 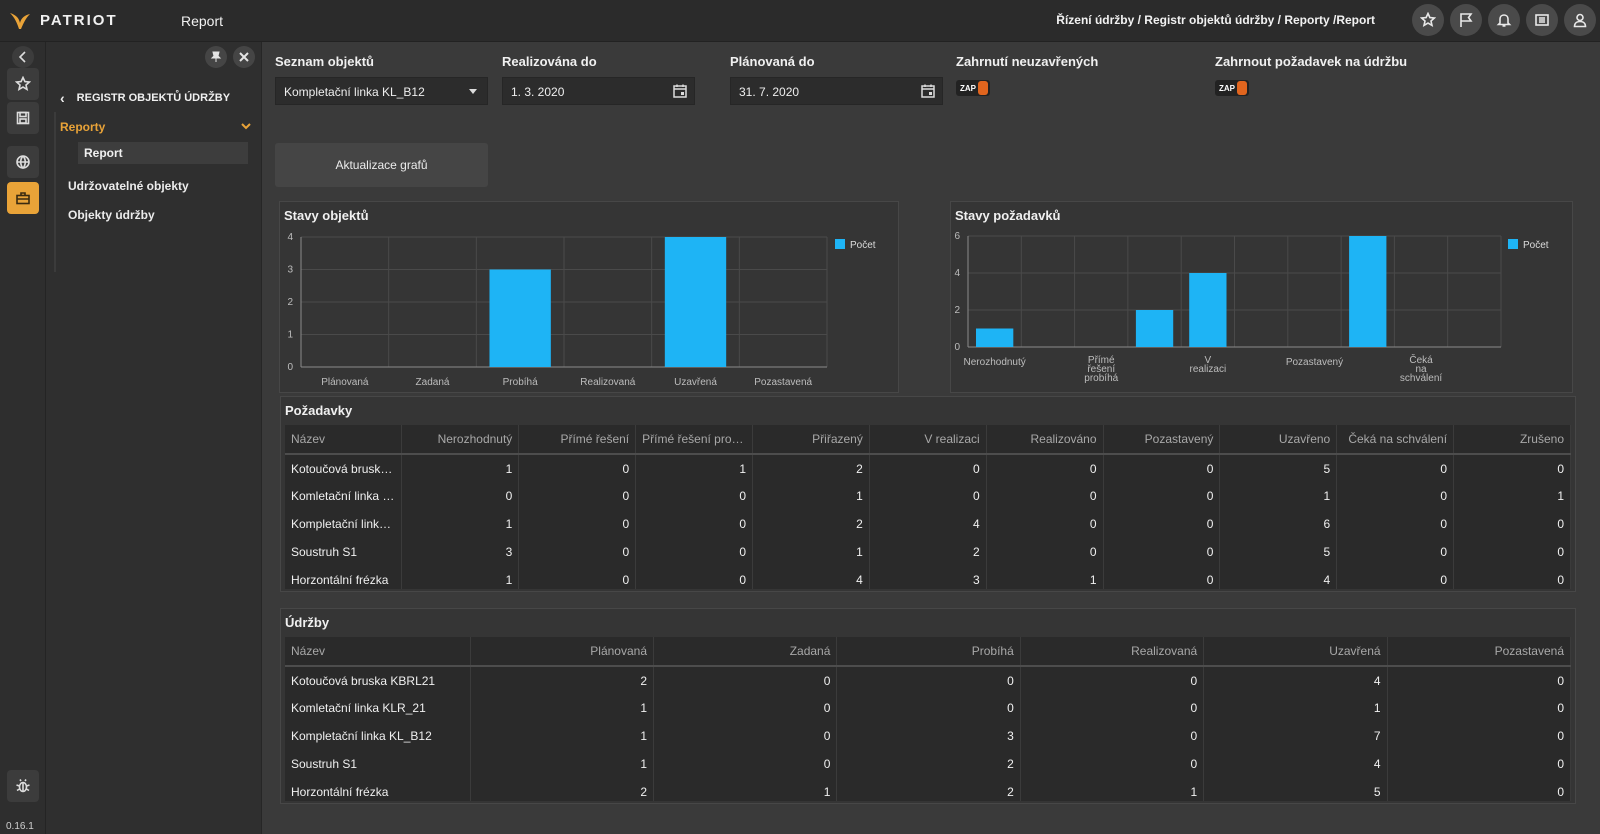 What do you see at coordinates (216, 57) in the screenshot?
I see `pin-button` at bounding box center [216, 57].